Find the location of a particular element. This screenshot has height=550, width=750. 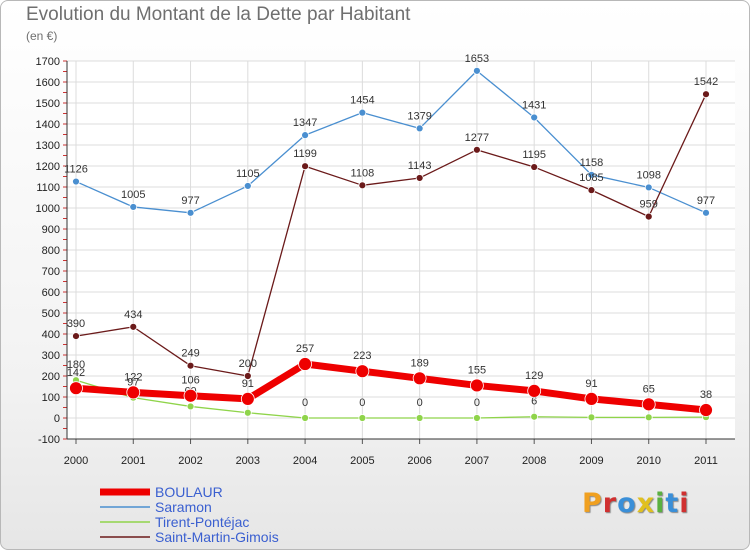

data-label: 1143 is located at coordinates (420, 166).